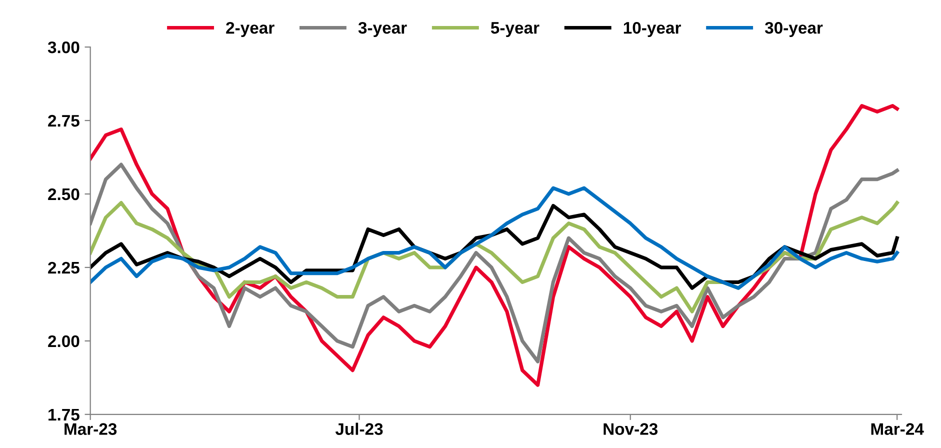  Describe the element at coordinates (250, 30) in the screenshot. I see `legend-label: 2-year` at that location.